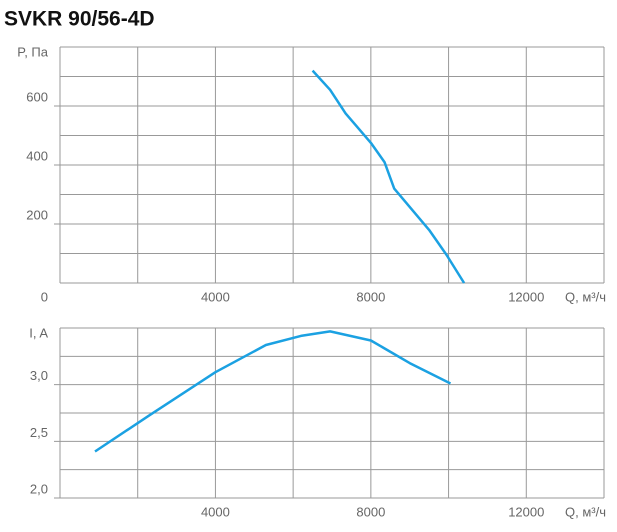 Image resolution: width=617 pixels, height=532 pixels. What do you see at coordinates (39, 488) in the screenshot?
I see `y-tick-label: 2,0` at bounding box center [39, 488].